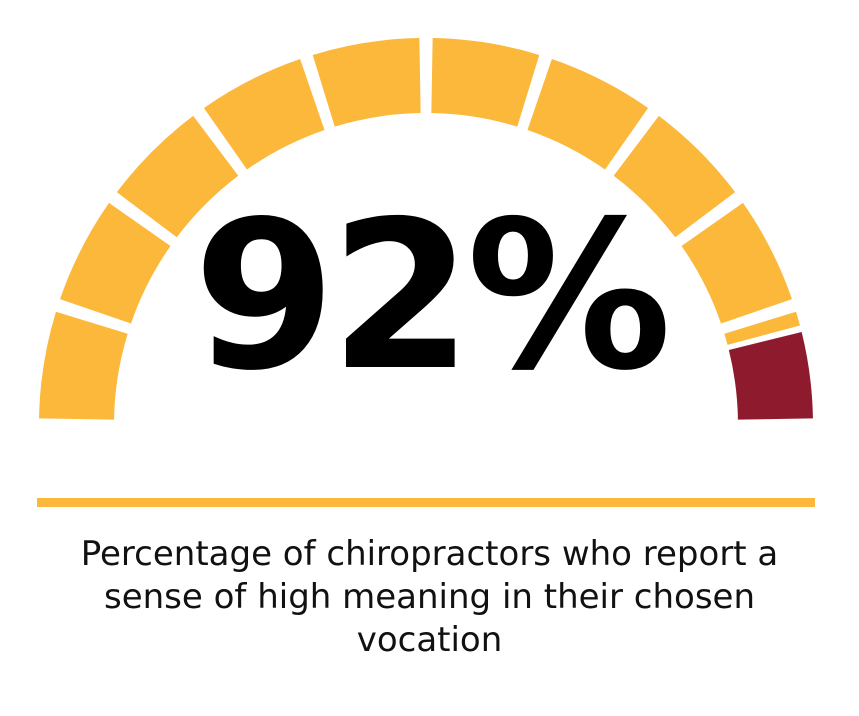 This screenshot has height=716, width=859. I want to click on caption-line-2: sense of high meaning in their chosen, so click(429, 597).